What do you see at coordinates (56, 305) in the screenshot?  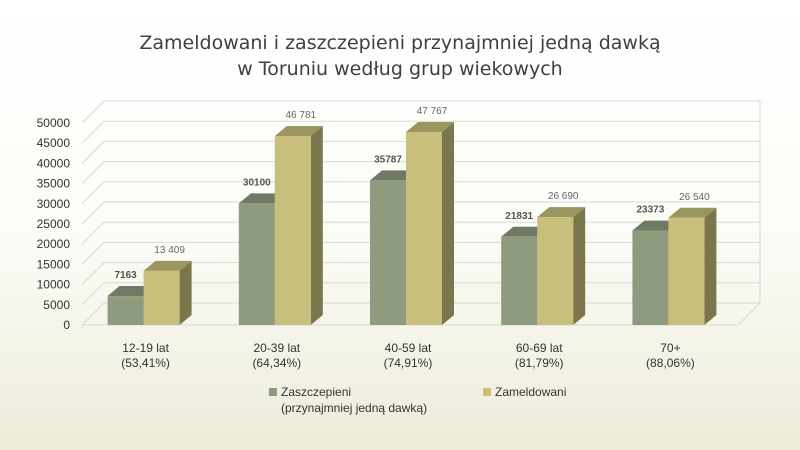 I see `y-tick-label: 5000` at bounding box center [56, 305].